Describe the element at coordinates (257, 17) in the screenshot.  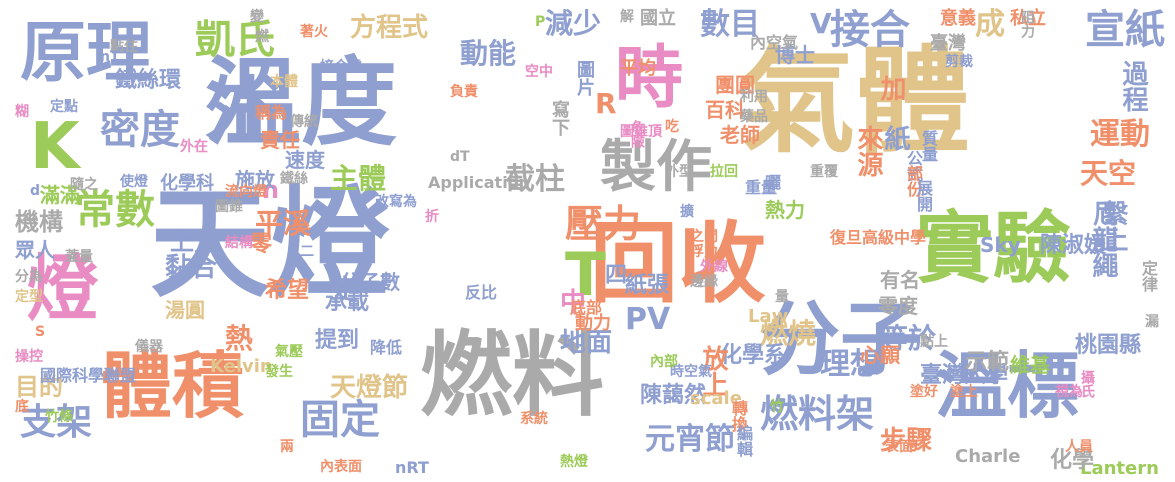
I see `word: 變` at that location.